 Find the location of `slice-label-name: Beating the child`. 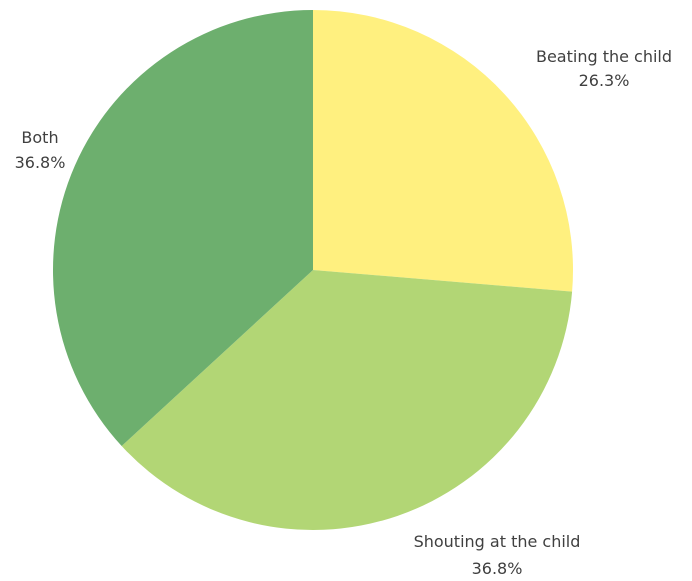

slice-label-name: Beating the child is located at coordinates (604, 56).